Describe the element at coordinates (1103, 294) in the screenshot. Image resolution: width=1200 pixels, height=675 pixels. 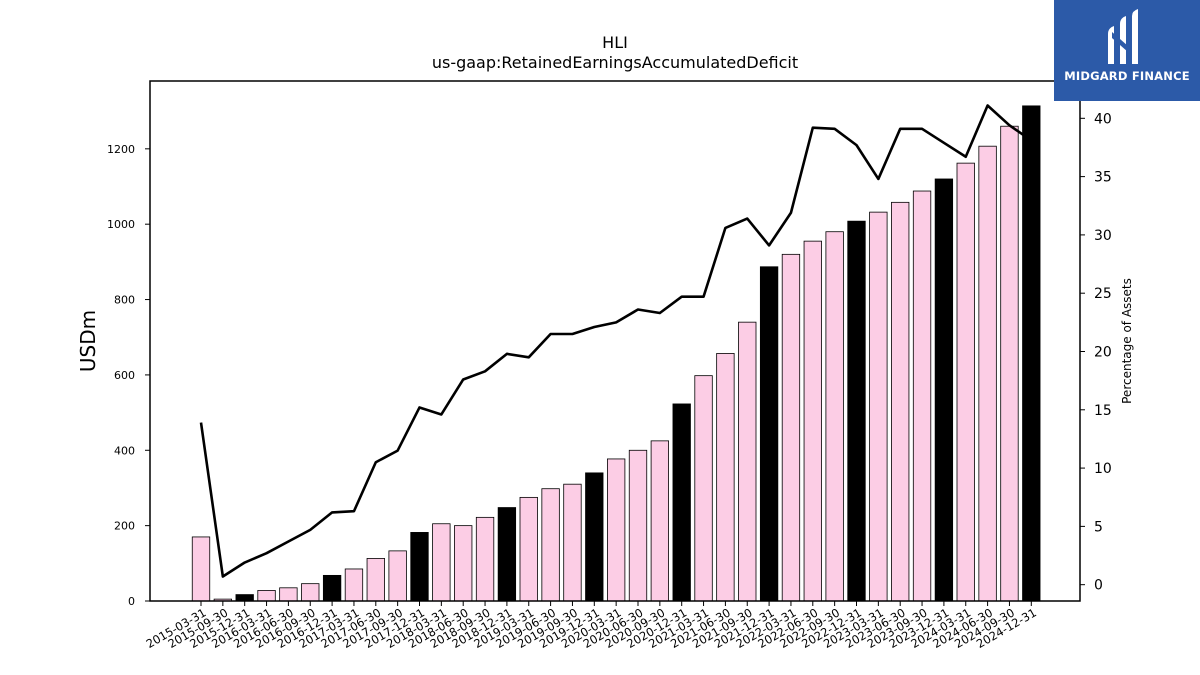
I see `y2-tick-label: 25` at that location.